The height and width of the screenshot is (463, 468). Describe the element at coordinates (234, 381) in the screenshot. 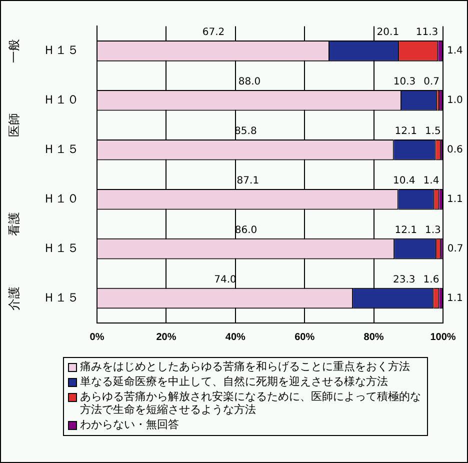

I see `legend-label: 単なる延命医療を中止して、自然に死期を迎えさせる様な方法` at that location.